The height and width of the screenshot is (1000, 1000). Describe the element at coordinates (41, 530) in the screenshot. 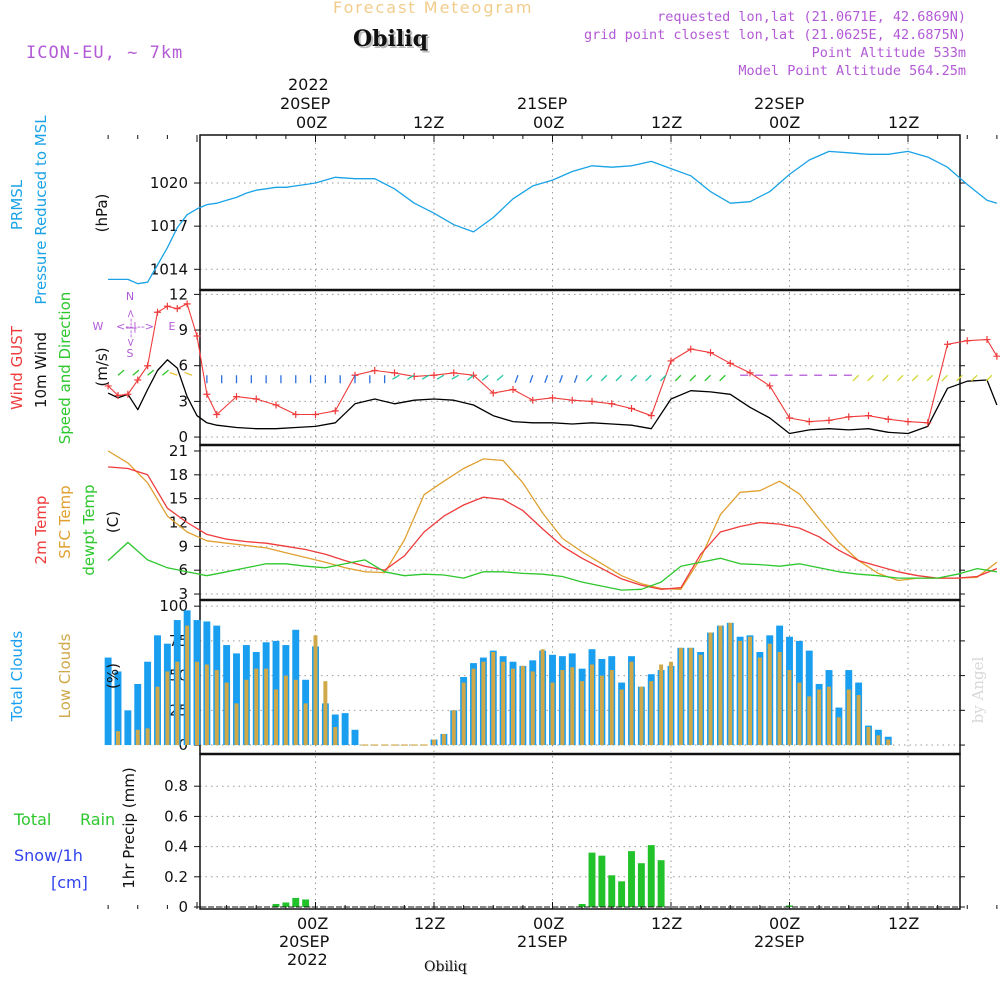

I see `temp-2m-label: 2m Temp` at that location.